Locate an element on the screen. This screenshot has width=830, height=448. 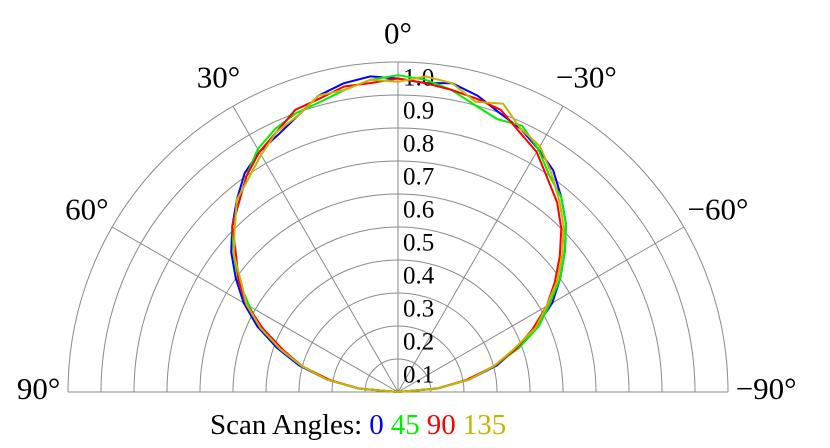
legend-entry: 135 is located at coordinates (485, 425).